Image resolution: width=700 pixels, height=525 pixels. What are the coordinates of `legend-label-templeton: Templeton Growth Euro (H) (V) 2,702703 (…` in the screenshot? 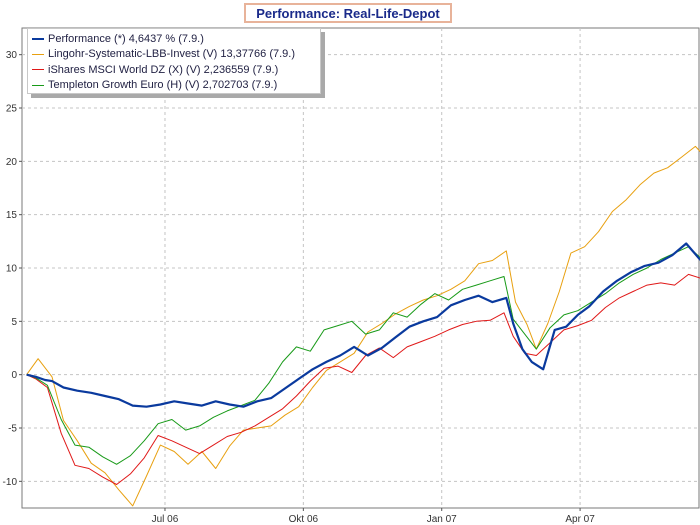 It's located at (163, 85).